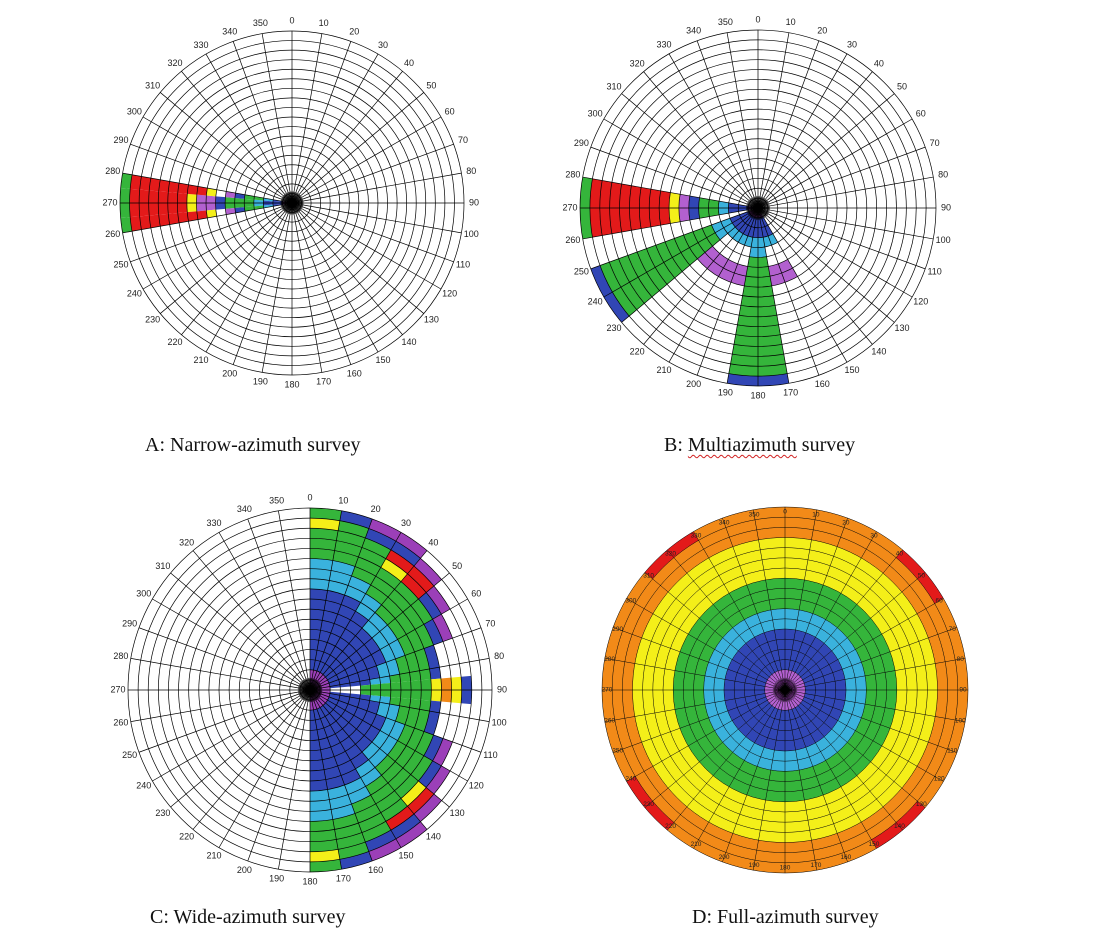  I want to click on azimuth-label: 10, so click(324, 23).